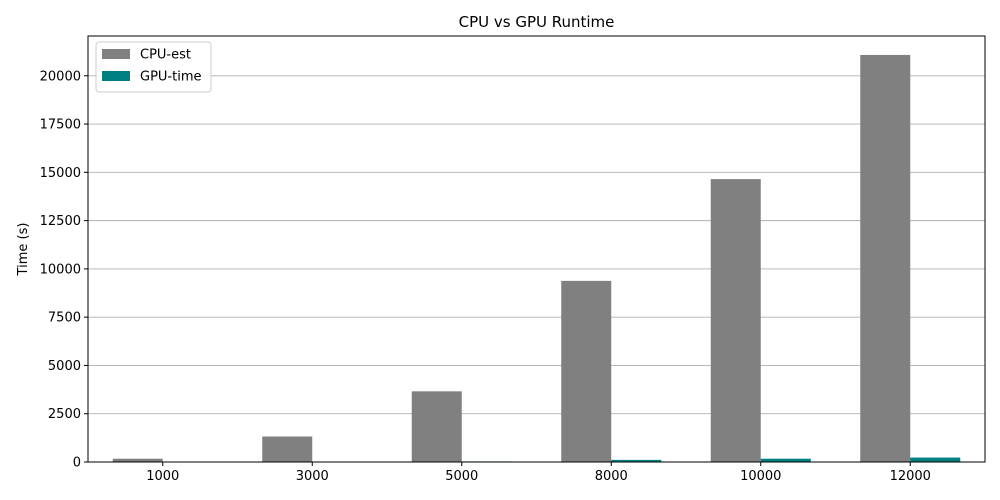  Describe the element at coordinates (60, 76) in the screenshot. I see `y-tick-label: 20000` at that location.